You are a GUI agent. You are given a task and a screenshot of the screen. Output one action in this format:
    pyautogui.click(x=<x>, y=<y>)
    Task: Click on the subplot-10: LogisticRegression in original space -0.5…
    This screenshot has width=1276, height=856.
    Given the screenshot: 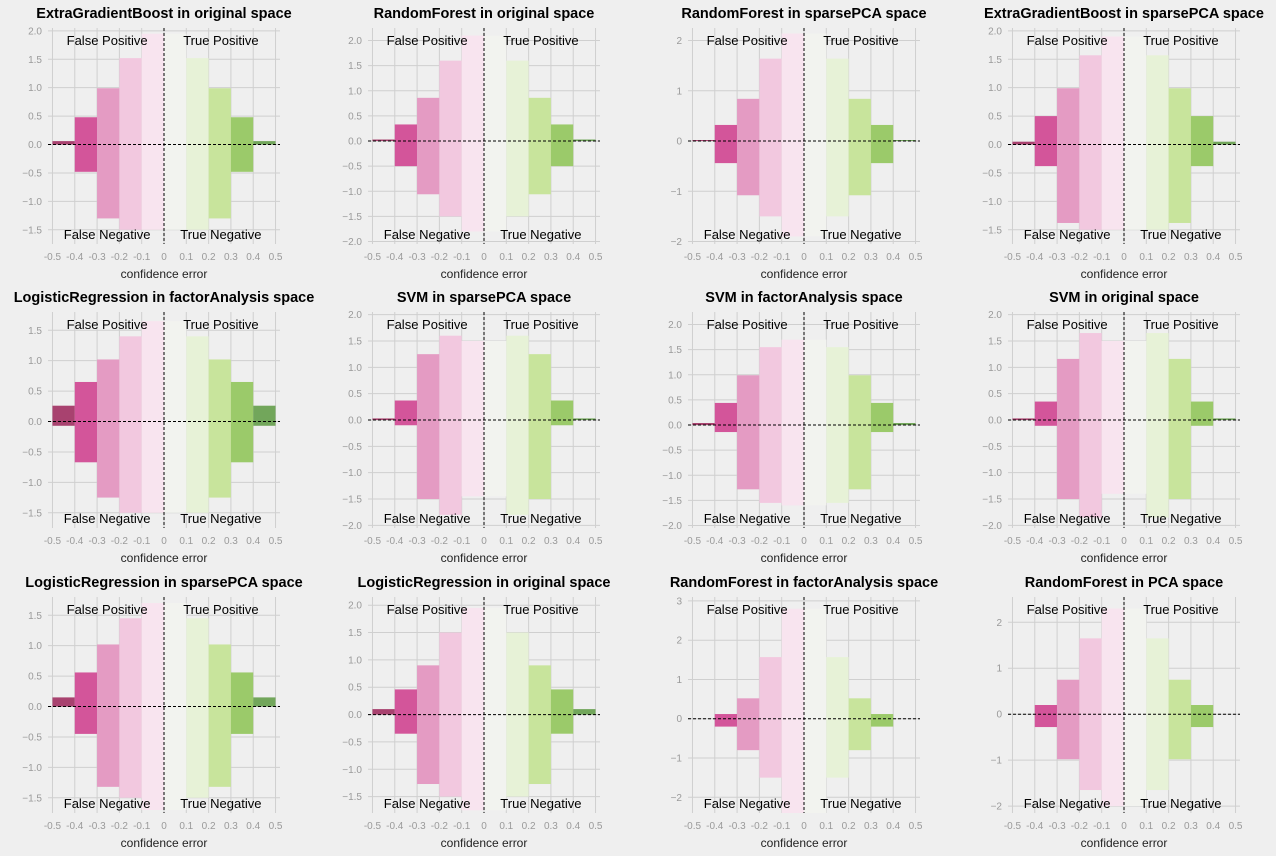 What is the action you would take?
    pyautogui.click(x=476, y=712)
    